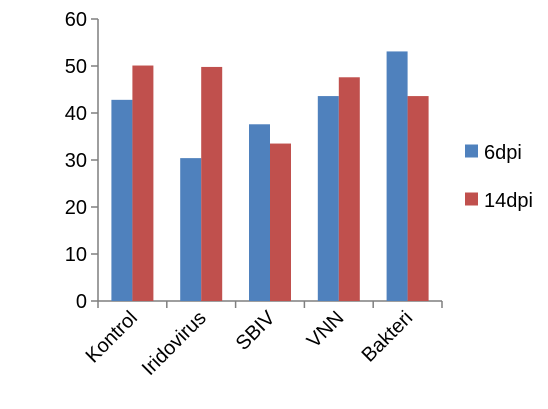  I want to click on y-tick-labels: 0 10 20 30 40 50 60, so click(76, 161).